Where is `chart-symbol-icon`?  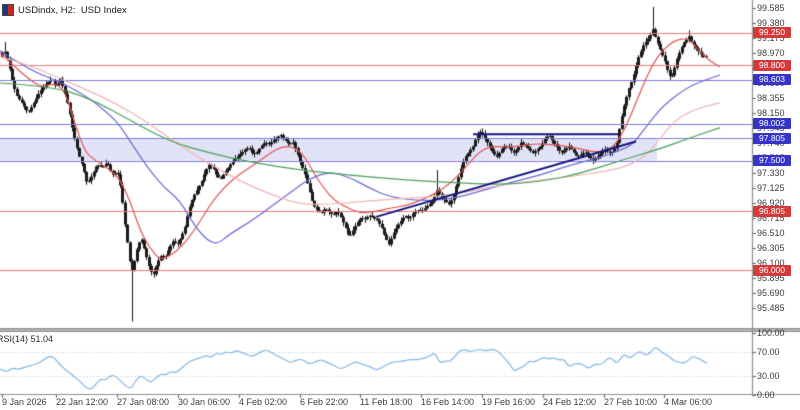 chart-symbol-icon is located at coordinates (8, 10).